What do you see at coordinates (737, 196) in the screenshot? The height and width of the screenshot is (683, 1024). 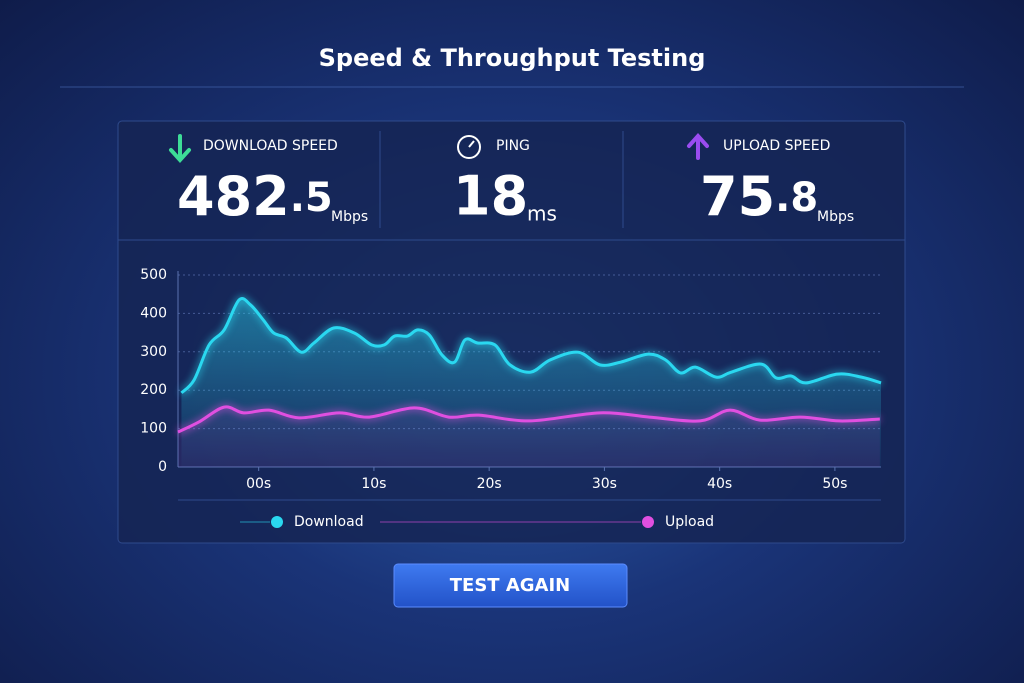 I see `stat-int: 75` at bounding box center [737, 196].